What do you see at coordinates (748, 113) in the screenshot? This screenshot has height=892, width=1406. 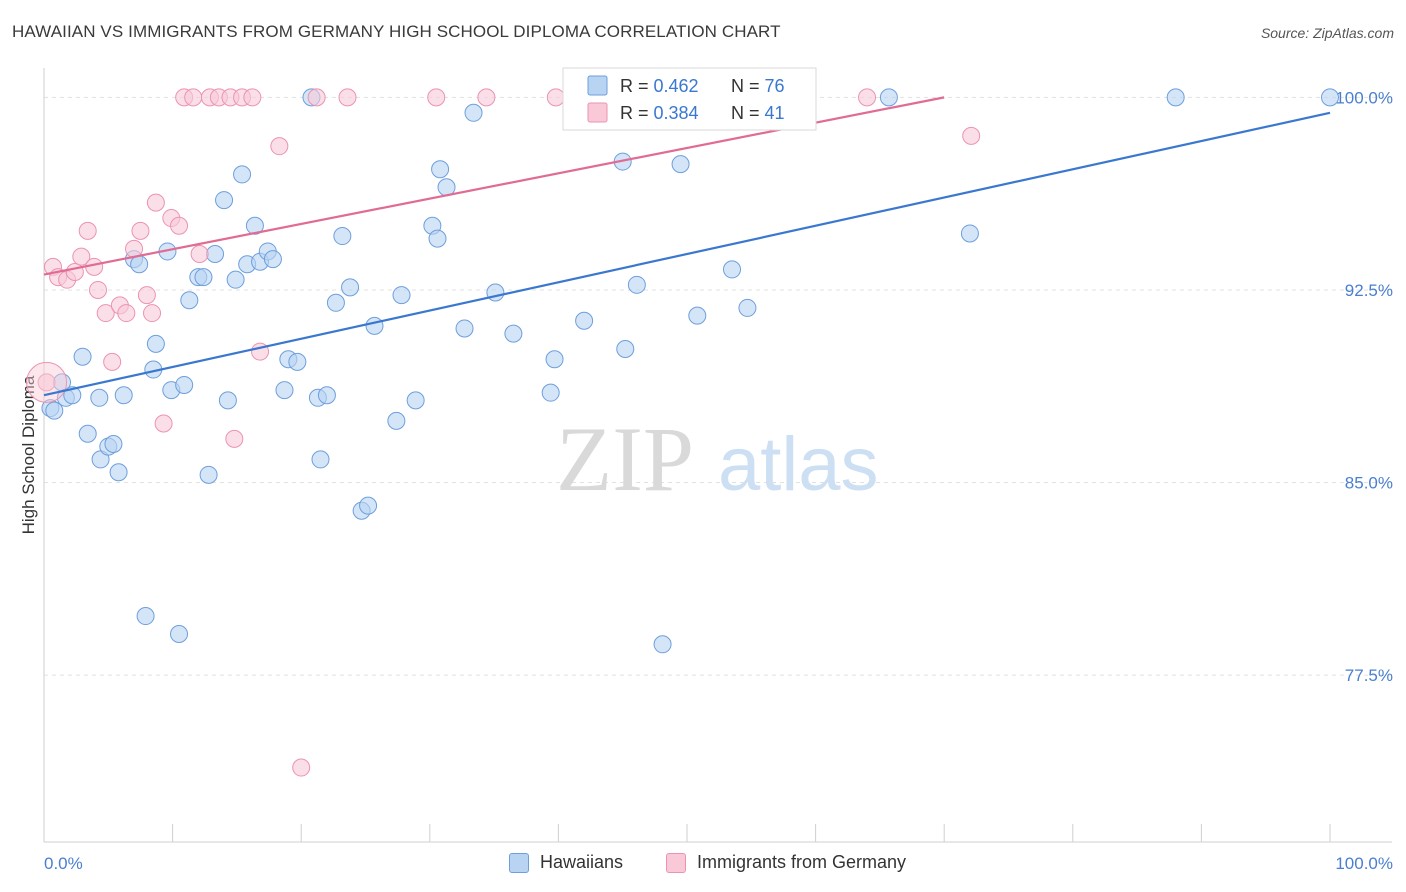 I see `legend-n-label-1: N =` at bounding box center [748, 113].